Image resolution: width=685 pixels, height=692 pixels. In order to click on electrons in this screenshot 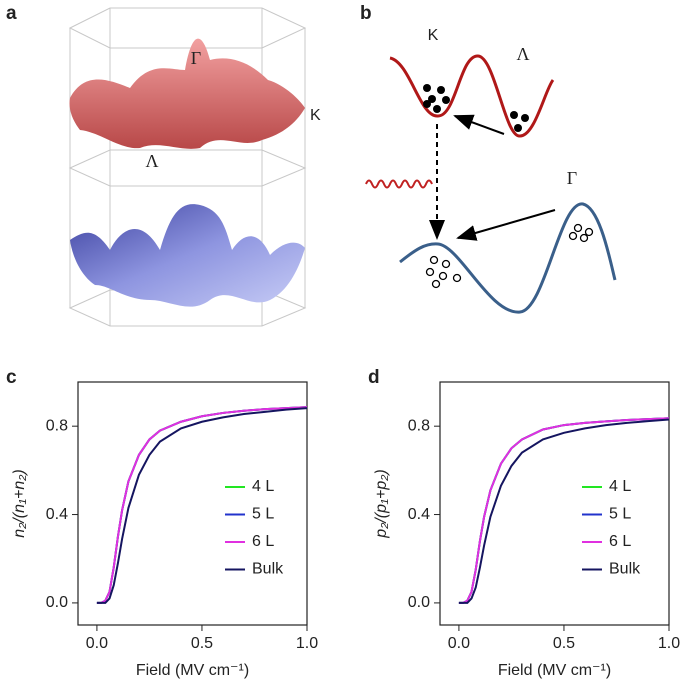, I will do `click(476, 108)`.